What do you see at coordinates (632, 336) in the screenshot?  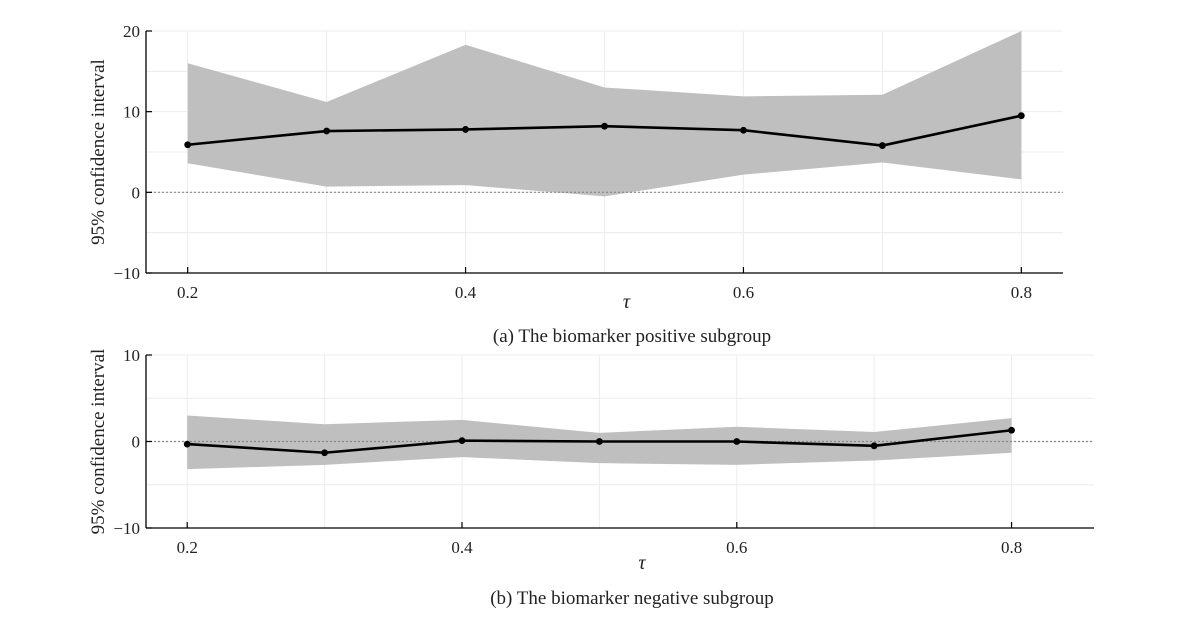 I see `caption-a: (a) The biomarker positive subgroup` at bounding box center [632, 336].